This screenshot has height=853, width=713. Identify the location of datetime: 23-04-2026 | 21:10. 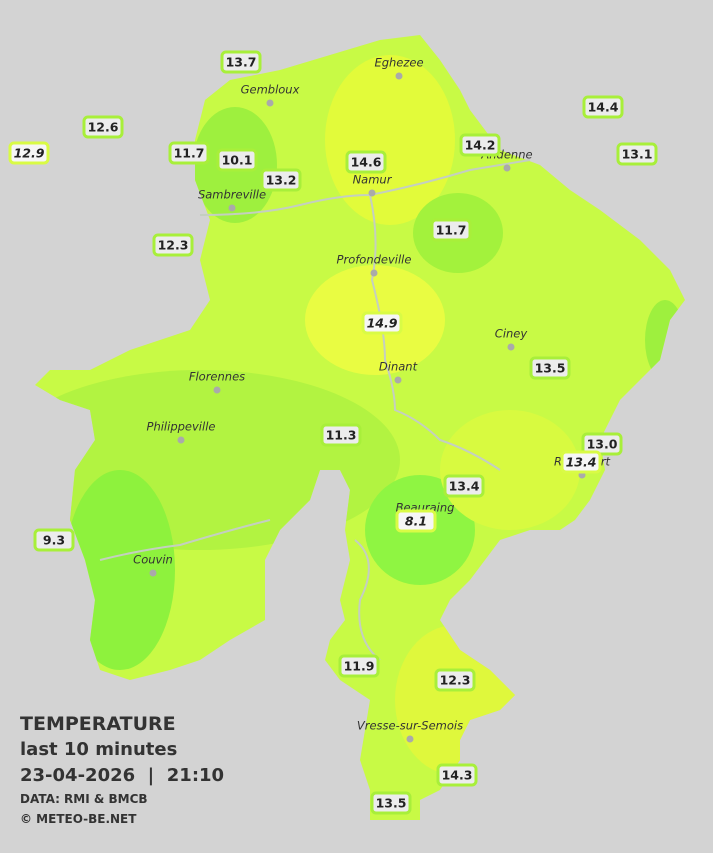
(122, 775).